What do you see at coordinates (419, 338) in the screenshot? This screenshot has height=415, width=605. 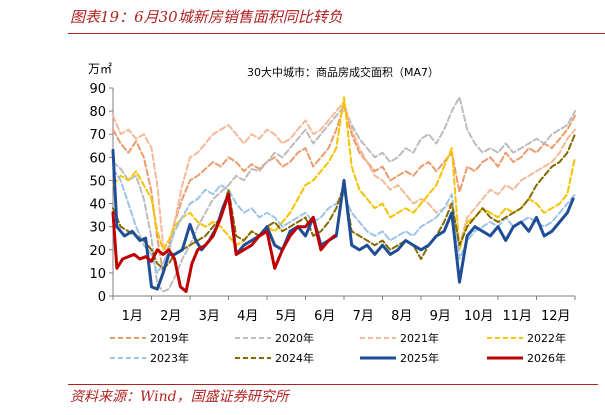 I see `legend-label: 2021年` at bounding box center [419, 338].